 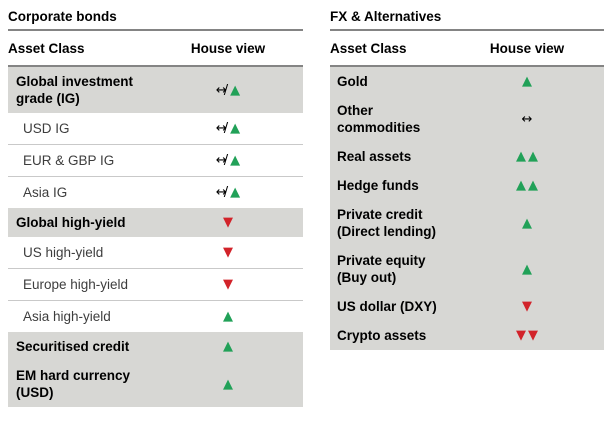 What do you see at coordinates (155, 222) in the screenshot?
I see `table-row: Global high-yield ▼` at bounding box center [155, 222].